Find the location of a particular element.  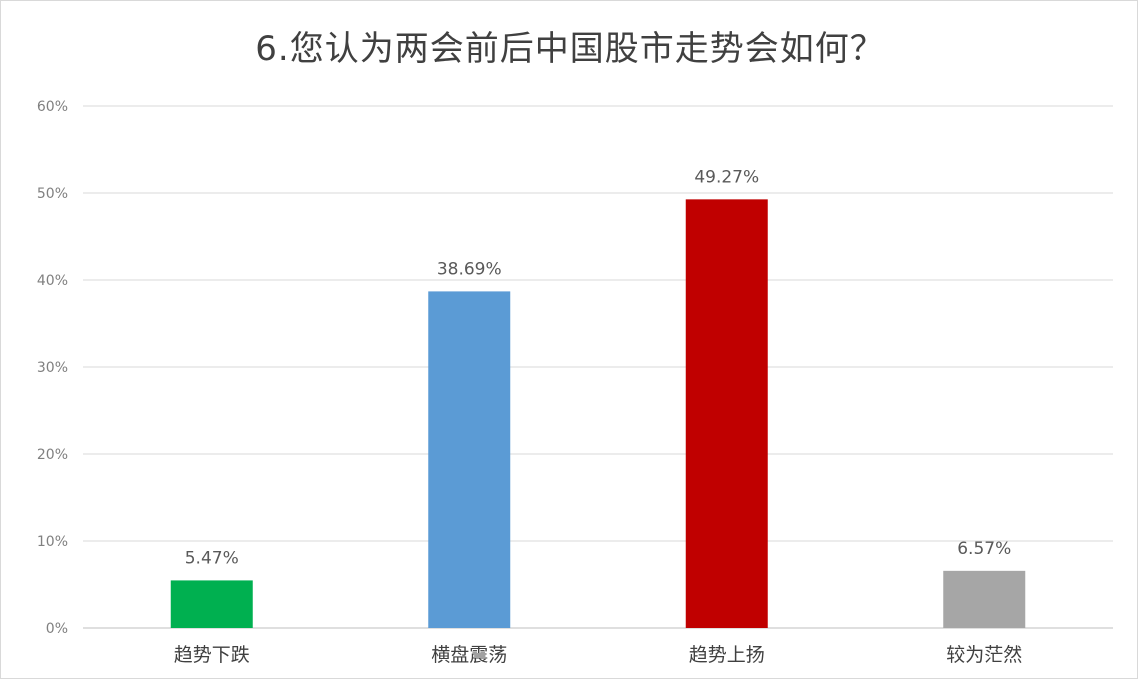

data-label: 6.57% is located at coordinates (984, 549).